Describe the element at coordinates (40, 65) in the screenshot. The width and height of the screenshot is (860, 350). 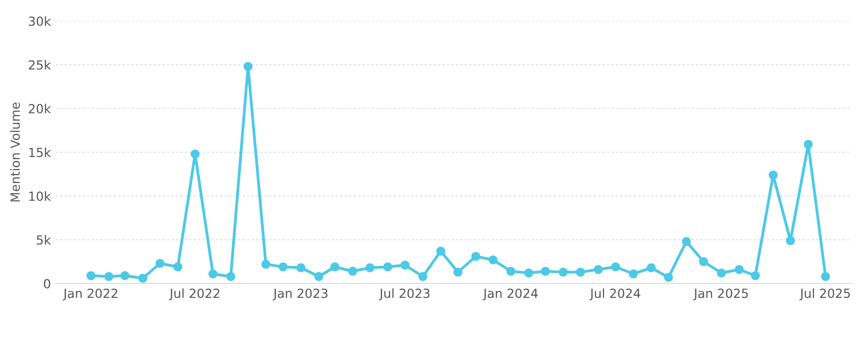
I see `y-tick-label: 25k` at that location.